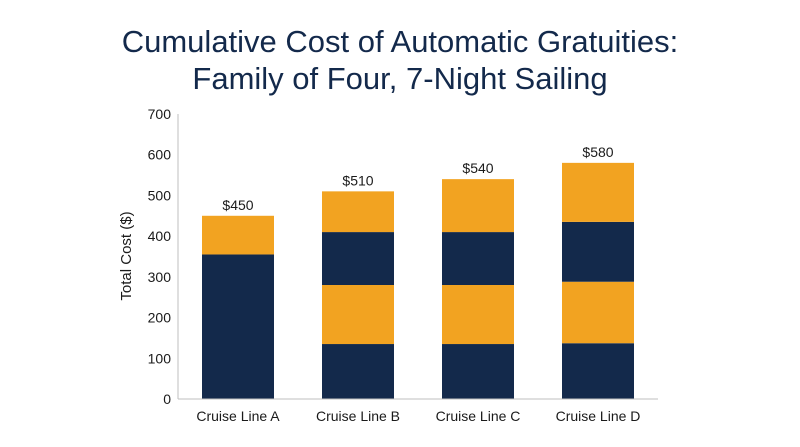 The height and width of the screenshot is (447, 800). What do you see at coordinates (160, 358) in the screenshot?
I see `y-tick-label: 100` at bounding box center [160, 358].